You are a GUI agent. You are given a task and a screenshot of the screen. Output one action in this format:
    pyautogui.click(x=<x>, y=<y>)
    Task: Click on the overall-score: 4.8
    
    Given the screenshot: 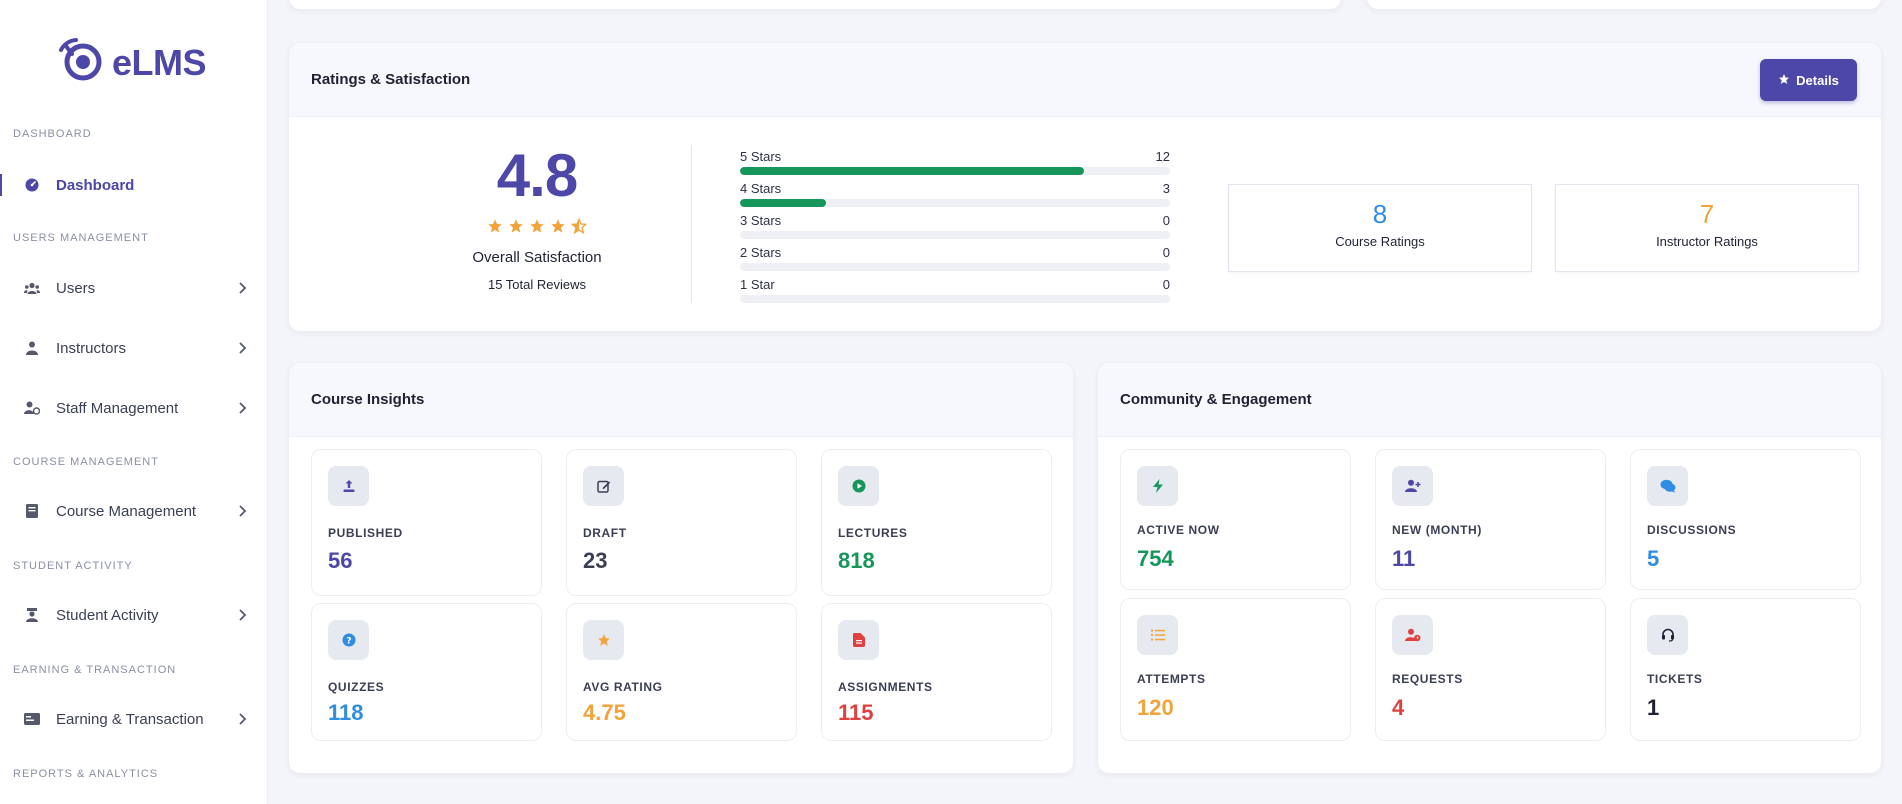 What is the action you would take?
    pyautogui.click(x=537, y=175)
    